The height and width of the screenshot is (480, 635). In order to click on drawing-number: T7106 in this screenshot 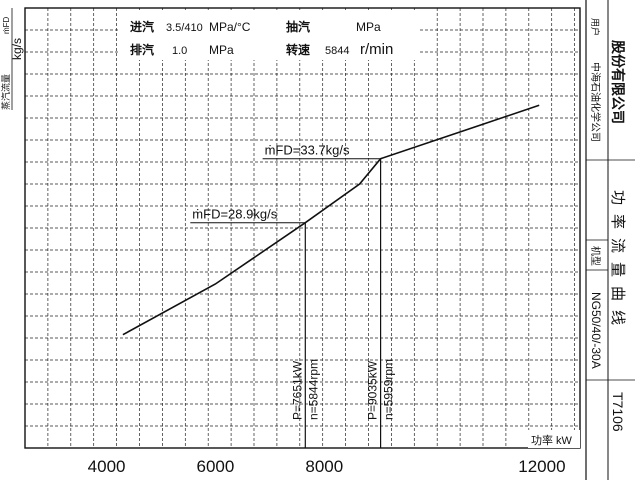, I will do `click(618, 412)`.